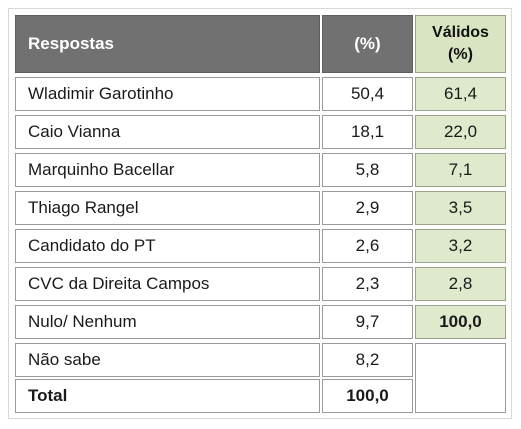 The image size is (521, 429). I want to click on row-7-percent: 9,7, so click(367, 322).